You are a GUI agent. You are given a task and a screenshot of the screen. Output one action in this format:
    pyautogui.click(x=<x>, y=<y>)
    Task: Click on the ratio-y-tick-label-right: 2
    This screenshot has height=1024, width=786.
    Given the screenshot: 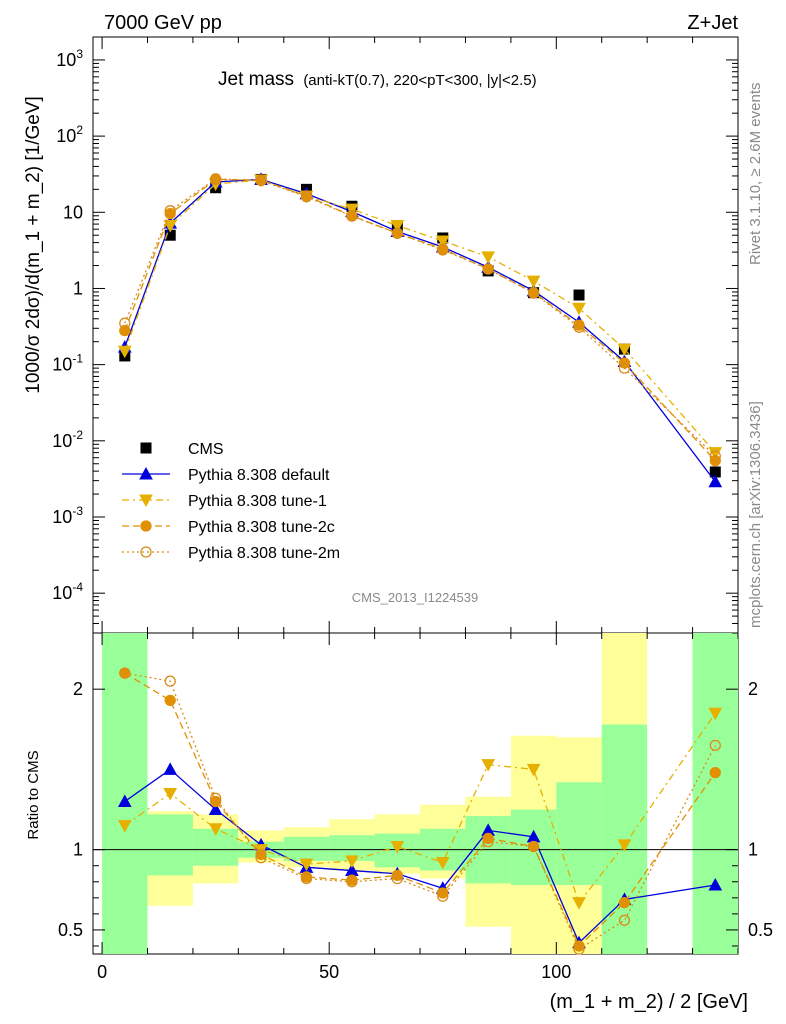 What is the action you would take?
    pyautogui.click(x=753, y=689)
    